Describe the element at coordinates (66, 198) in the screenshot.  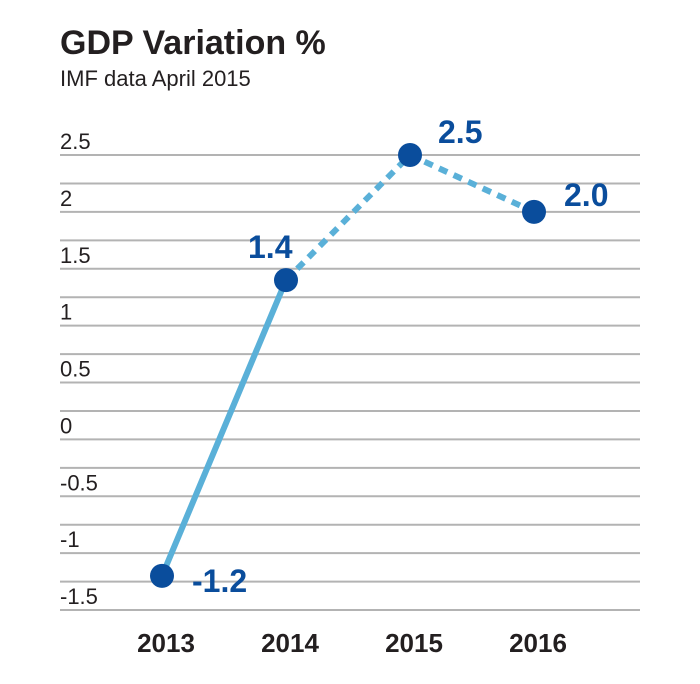
I see `y-tick-label: 2` at that location.